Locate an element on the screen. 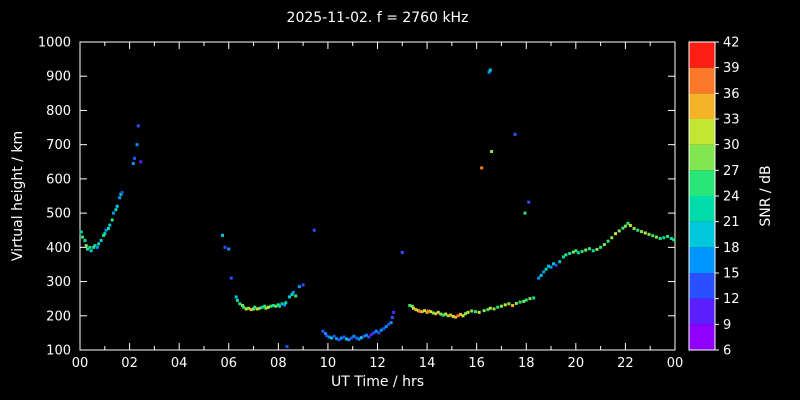 This screenshot has height=400, width=800. x-axis-label: UT Time / hrs is located at coordinates (377, 382).